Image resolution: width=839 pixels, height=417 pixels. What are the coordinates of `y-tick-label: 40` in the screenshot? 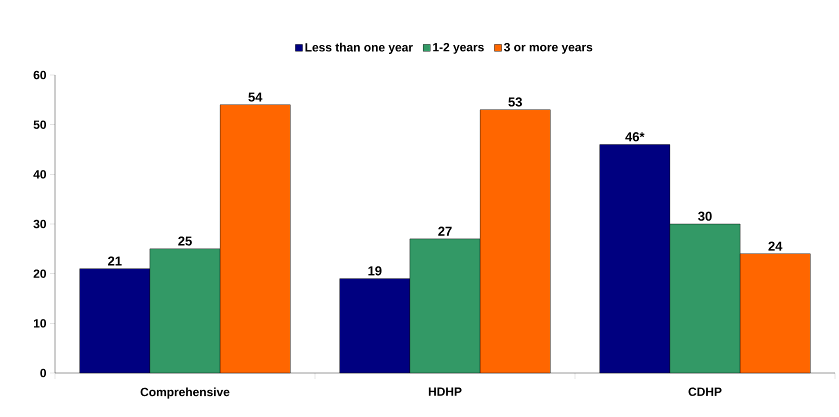 It's located at (39, 174).